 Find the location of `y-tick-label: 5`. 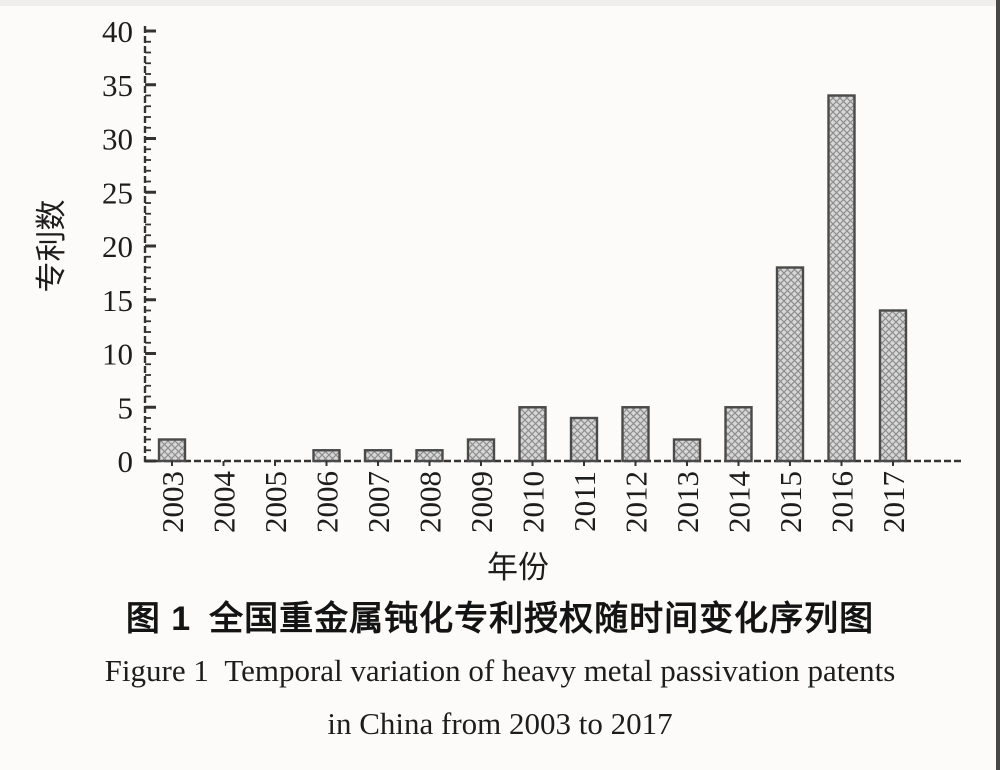

y-tick-label: 5 is located at coordinates (126, 407).